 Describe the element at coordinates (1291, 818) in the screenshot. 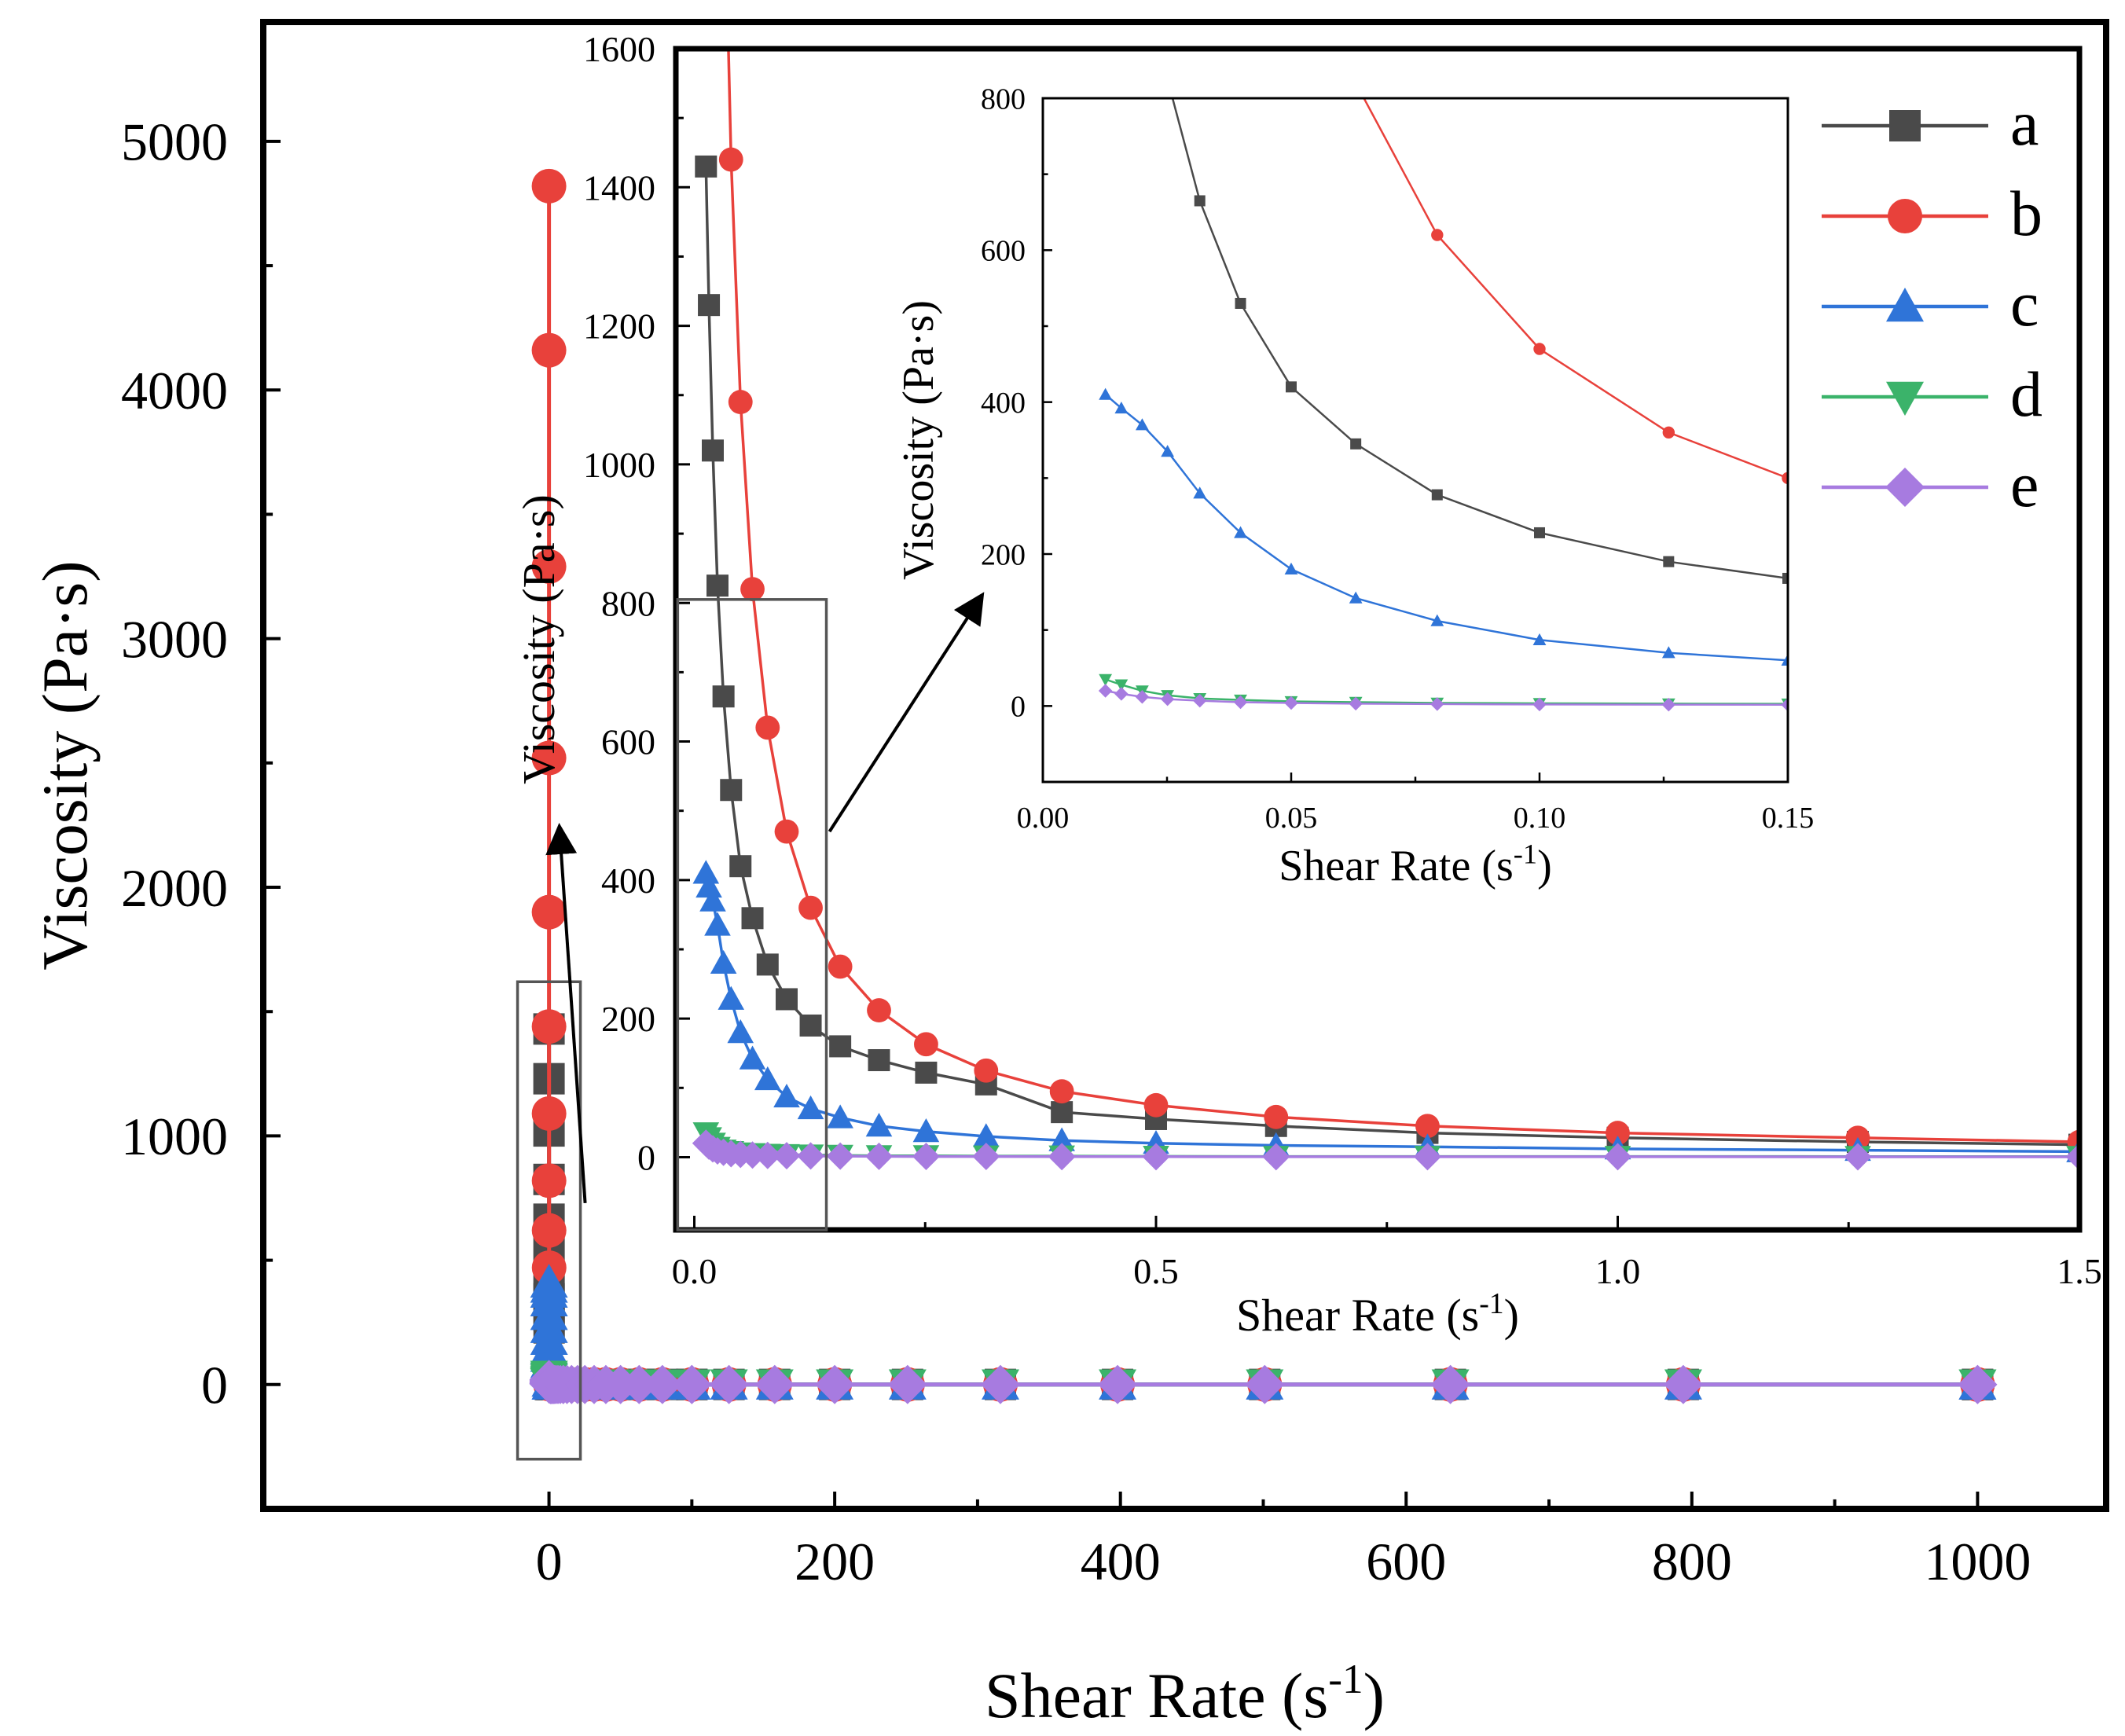

I see `inset2-x-tick-label: 0.05` at that location.